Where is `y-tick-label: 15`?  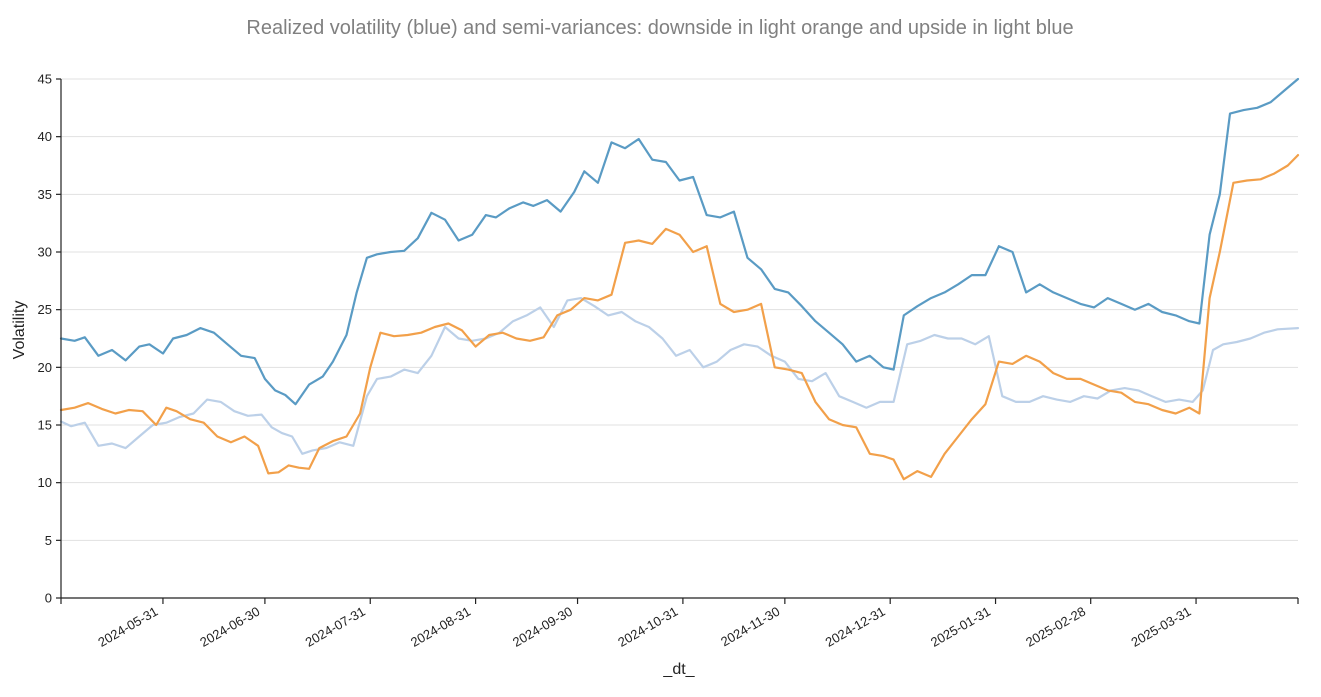 y-tick-label: 15 is located at coordinates (45, 425).